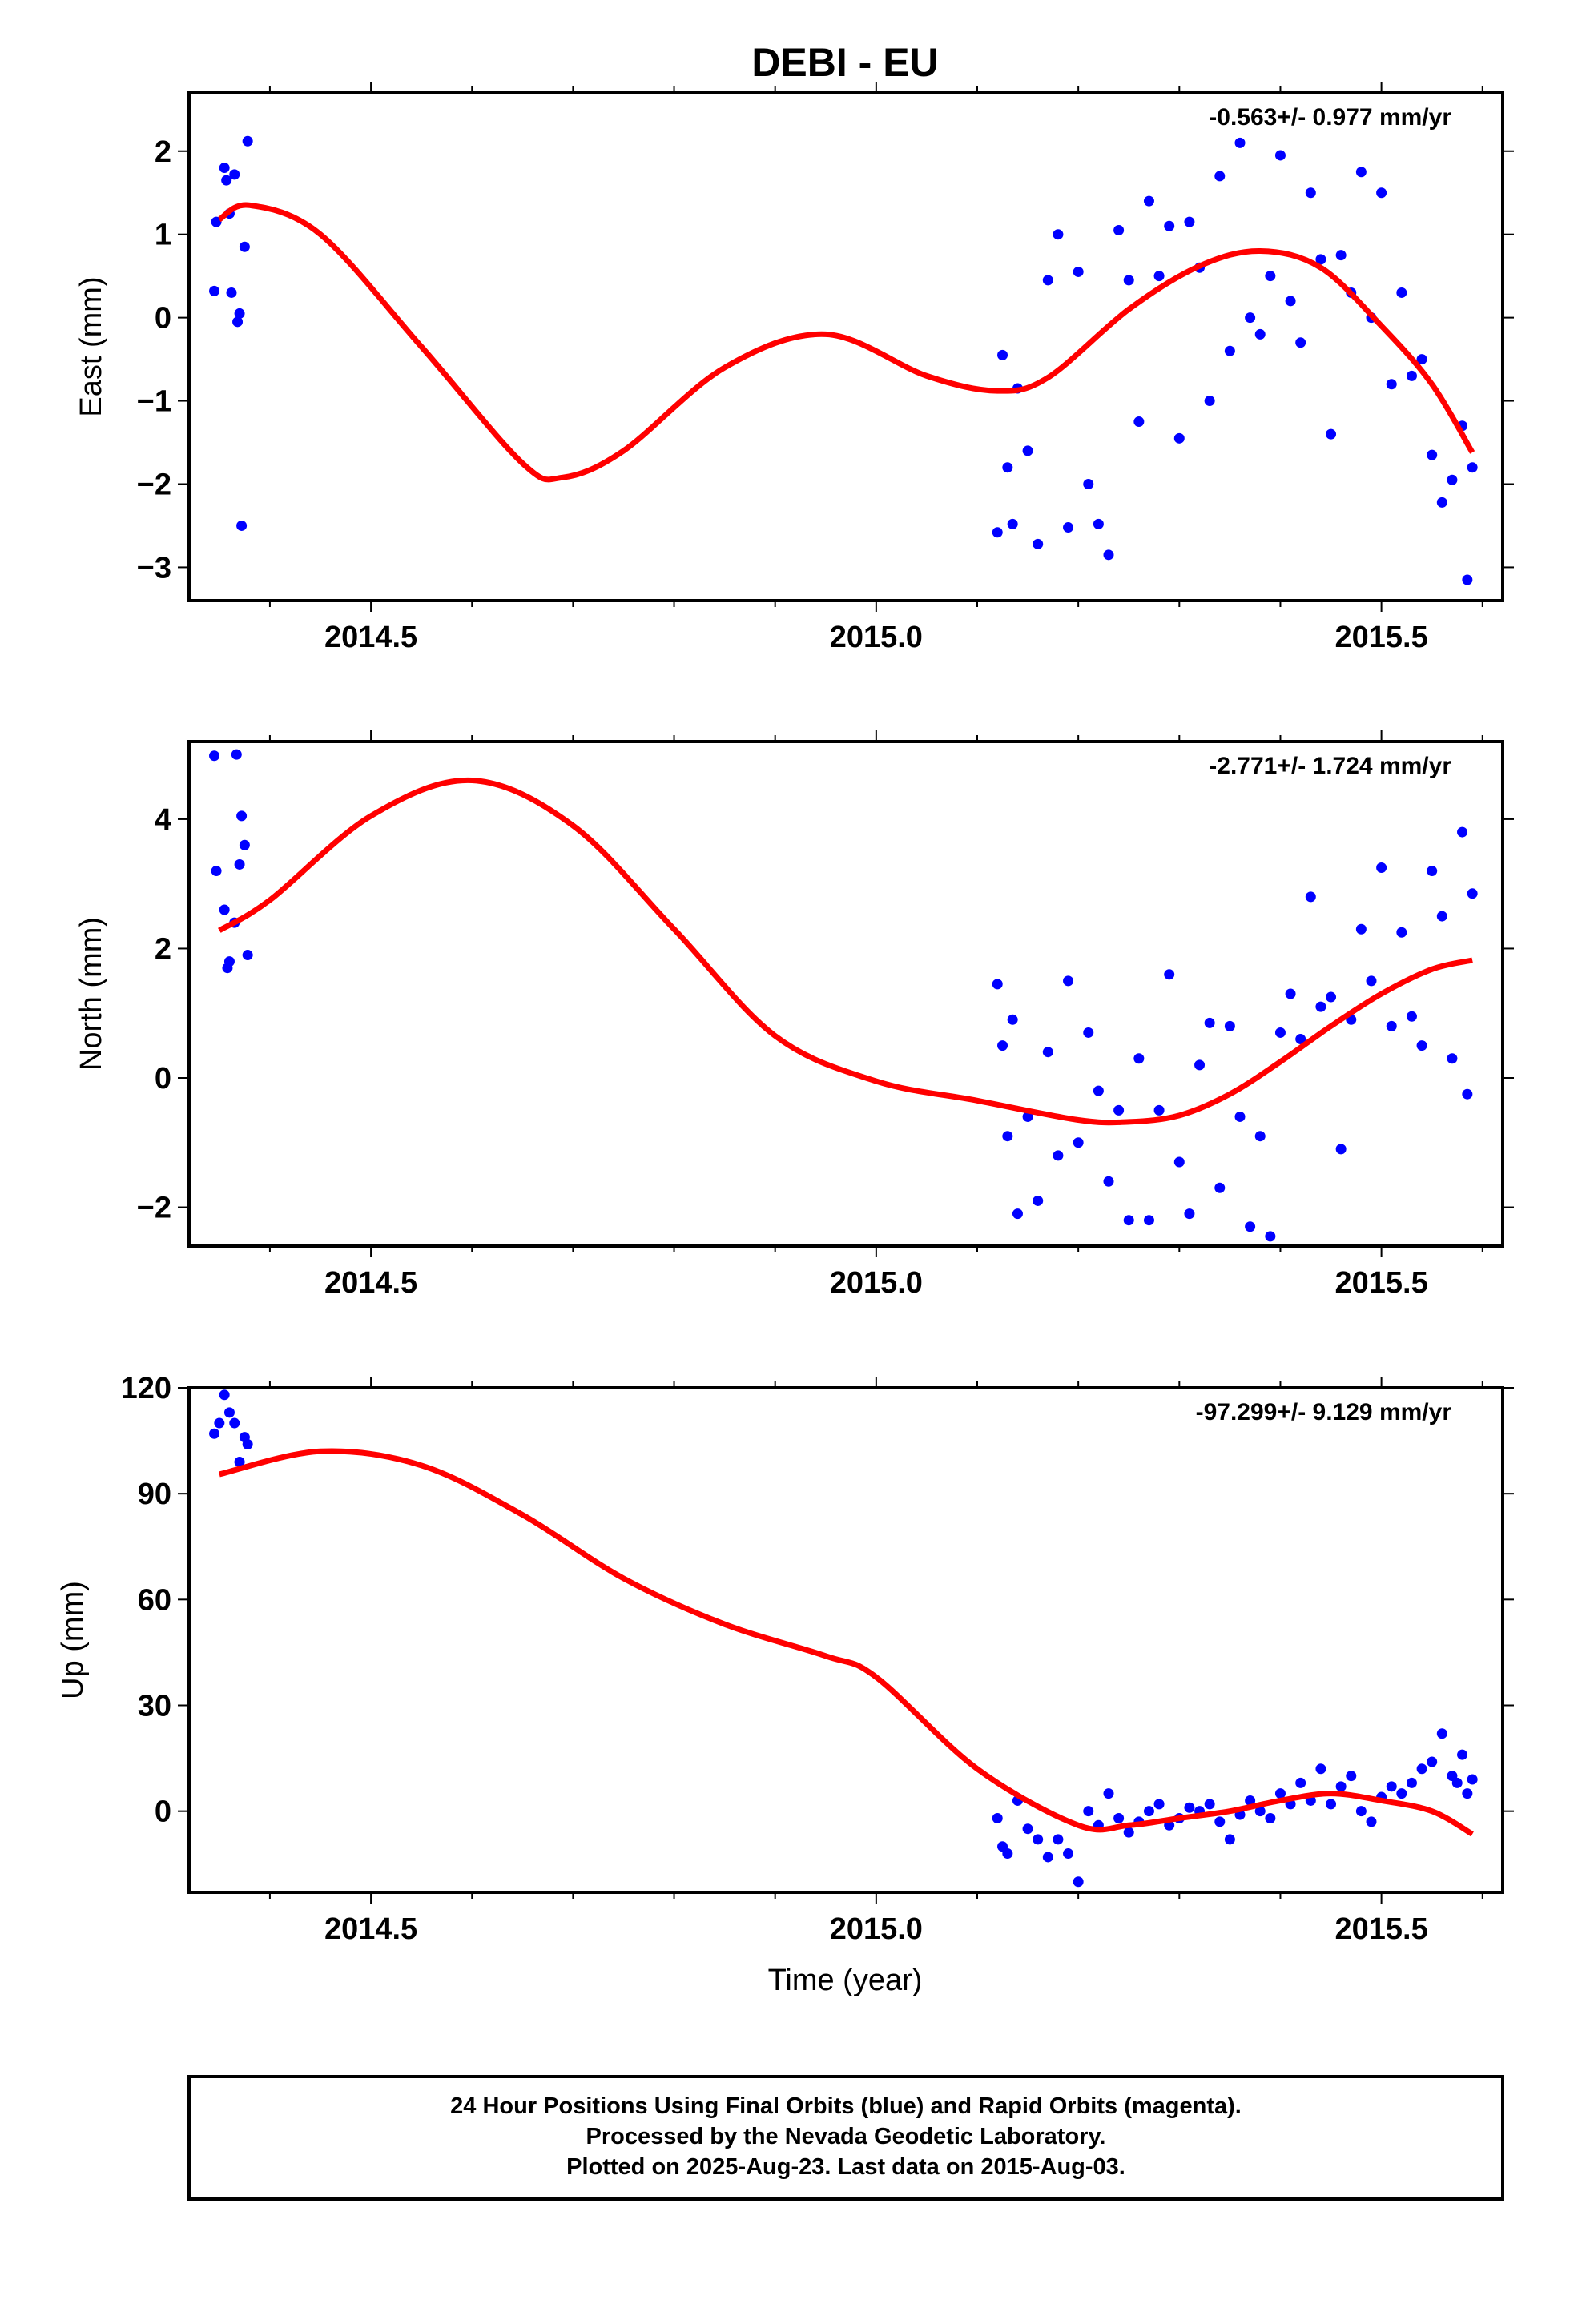 Image resolution: width=1582 pixels, height=2324 pixels. What do you see at coordinates (154, 402) in the screenshot?
I see `y-tick-label: −1` at bounding box center [154, 402].